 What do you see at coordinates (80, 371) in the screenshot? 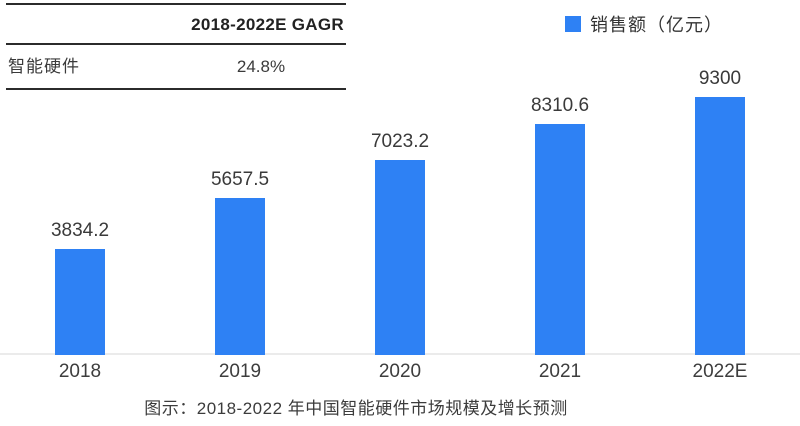
I see `x-axis-label: 2018` at bounding box center [80, 371].